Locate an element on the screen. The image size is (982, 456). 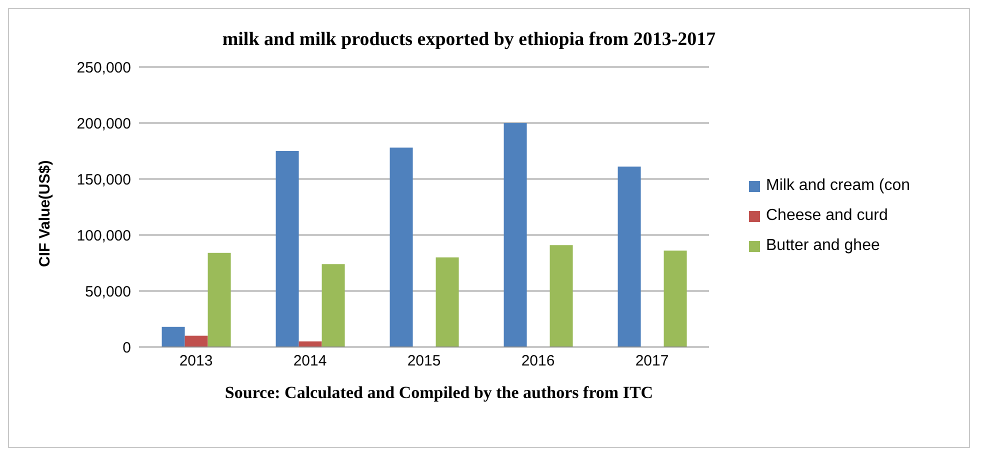
x-tick-label: 2013 is located at coordinates (196, 361).